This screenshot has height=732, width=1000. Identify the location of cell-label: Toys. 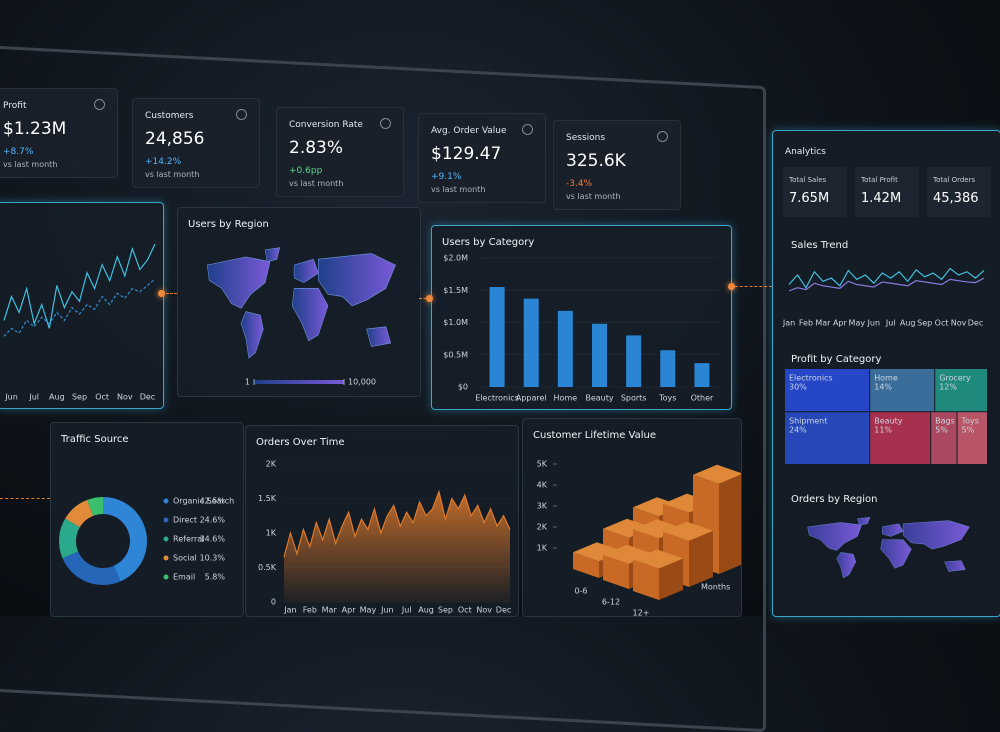
(970, 421).